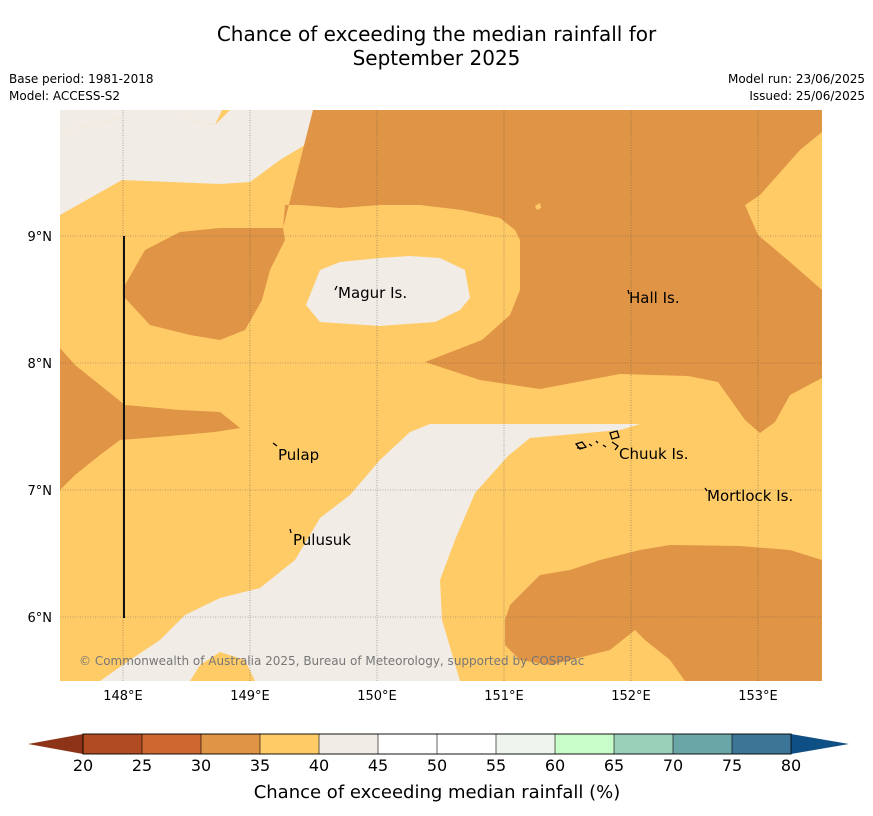 This screenshot has height=816, width=873. What do you see at coordinates (201, 765) in the screenshot?
I see `colorbar-tick-label: 30` at bounding box center [201, 765].